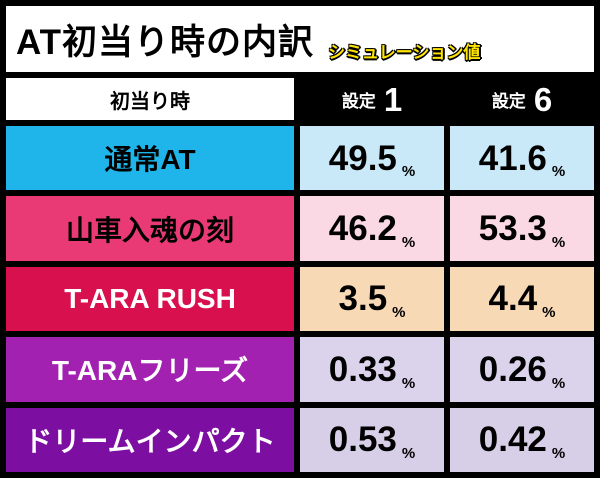  I want to click on header-cell-setting-1: 設定 1, so click(372, 99).